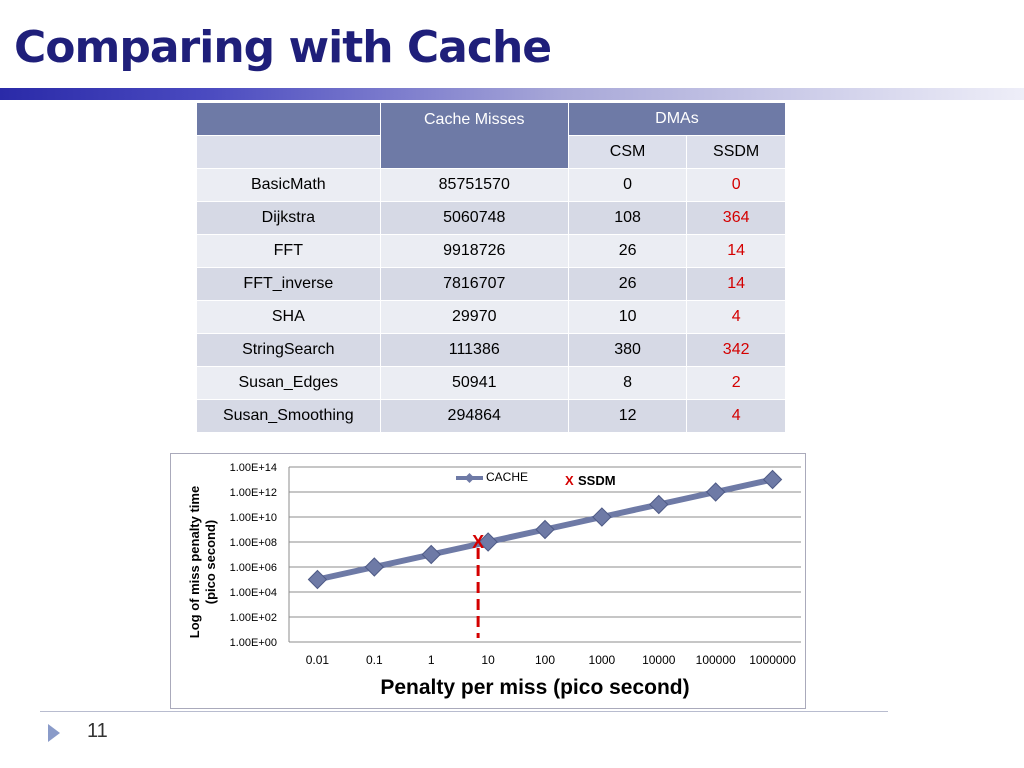 Image resolution: width=1024 pixels, height=768 pixels. Describe the element at coordinates (288, 350) in the screenshot. I see `benchmark-name: StringSearch` at that location.